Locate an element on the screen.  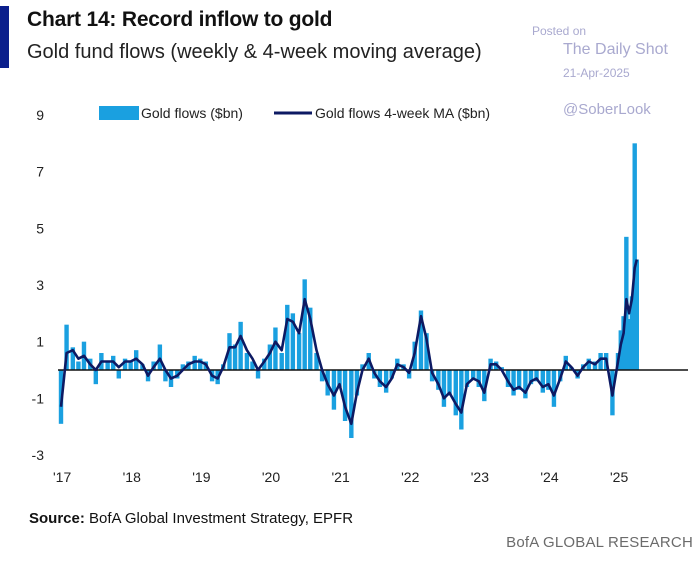
x-tick-label: '23 is located at coordinates (480, 477).